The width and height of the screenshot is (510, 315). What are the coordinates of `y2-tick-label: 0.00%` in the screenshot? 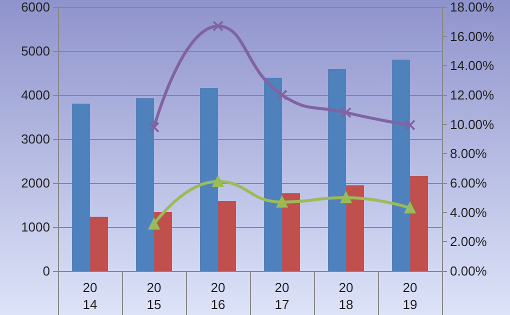 It's located at (469, 271).